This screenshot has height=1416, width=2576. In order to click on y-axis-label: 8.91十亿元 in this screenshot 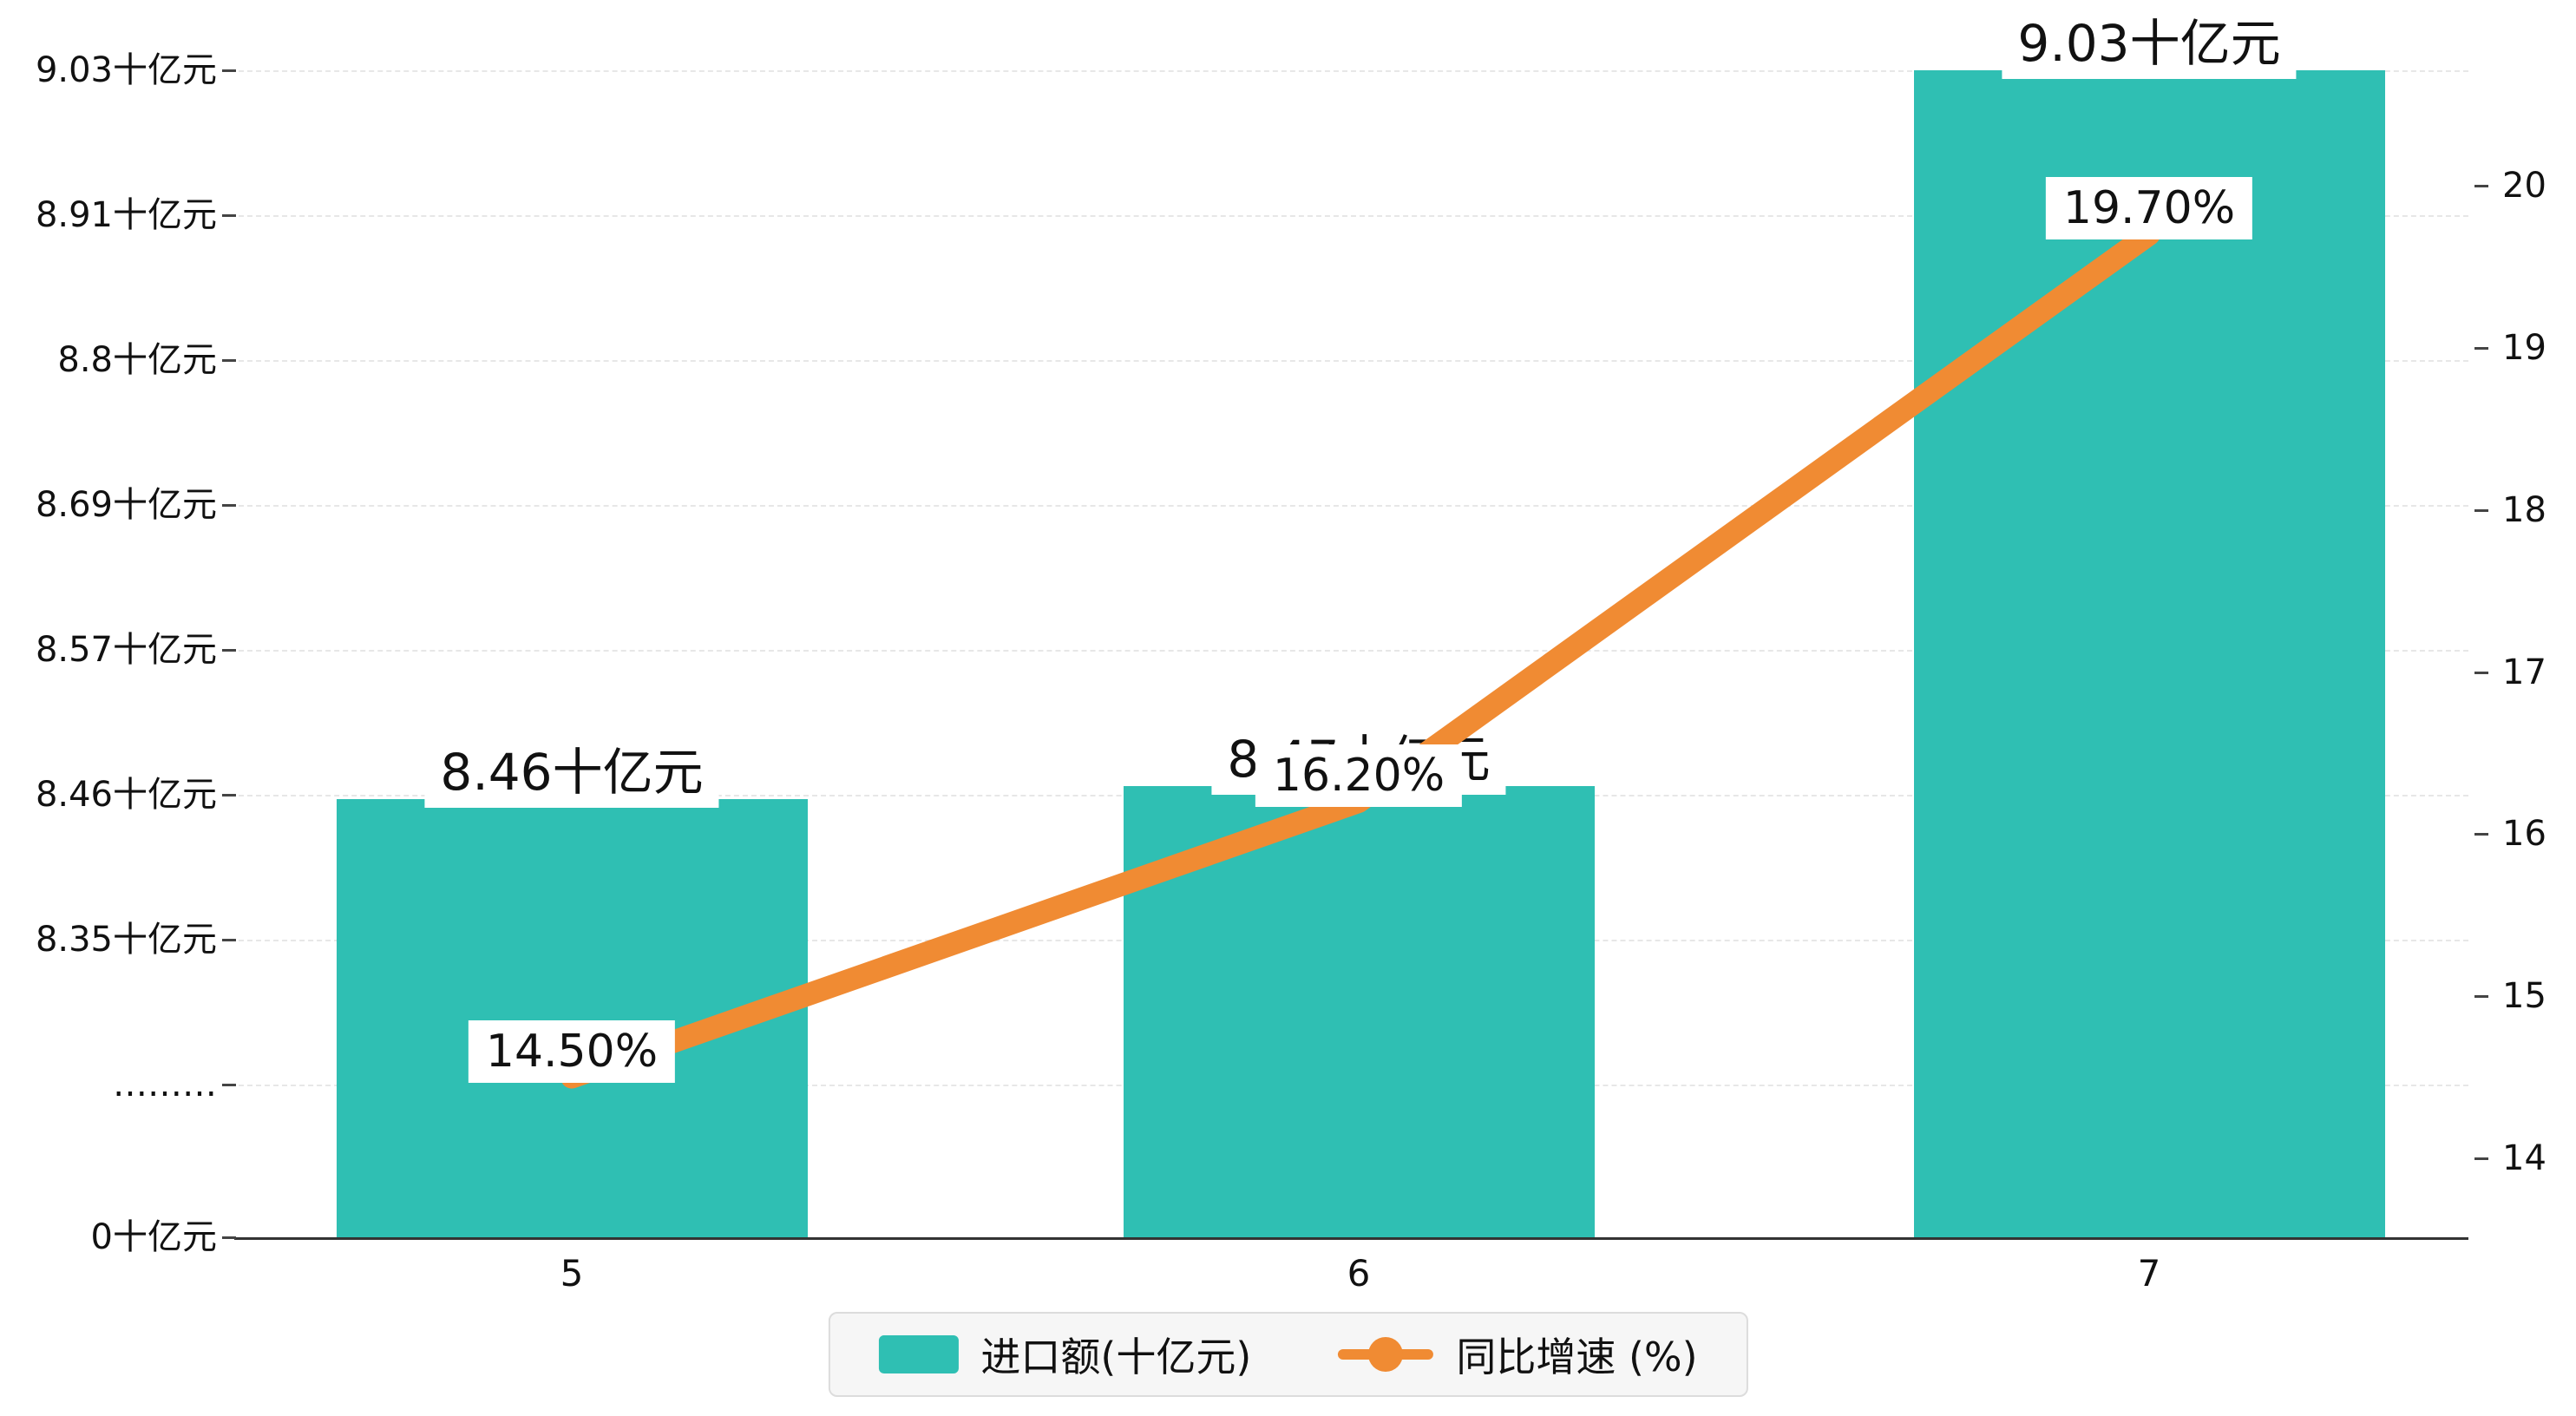, I will do `click(126, 215)`.